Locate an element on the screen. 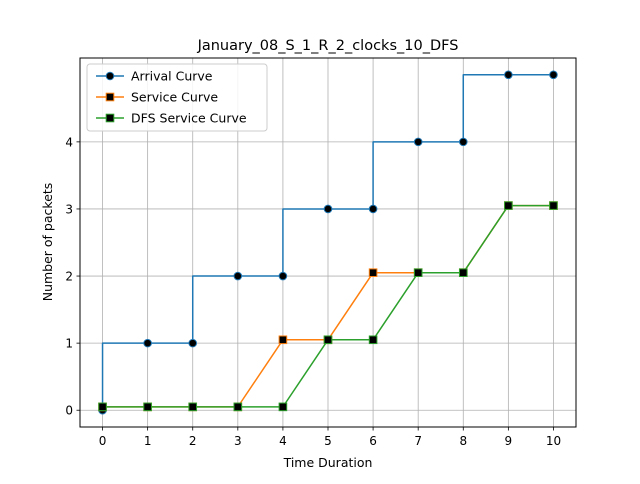  x-tick-label: 3 is located at coordinates (238, 441).